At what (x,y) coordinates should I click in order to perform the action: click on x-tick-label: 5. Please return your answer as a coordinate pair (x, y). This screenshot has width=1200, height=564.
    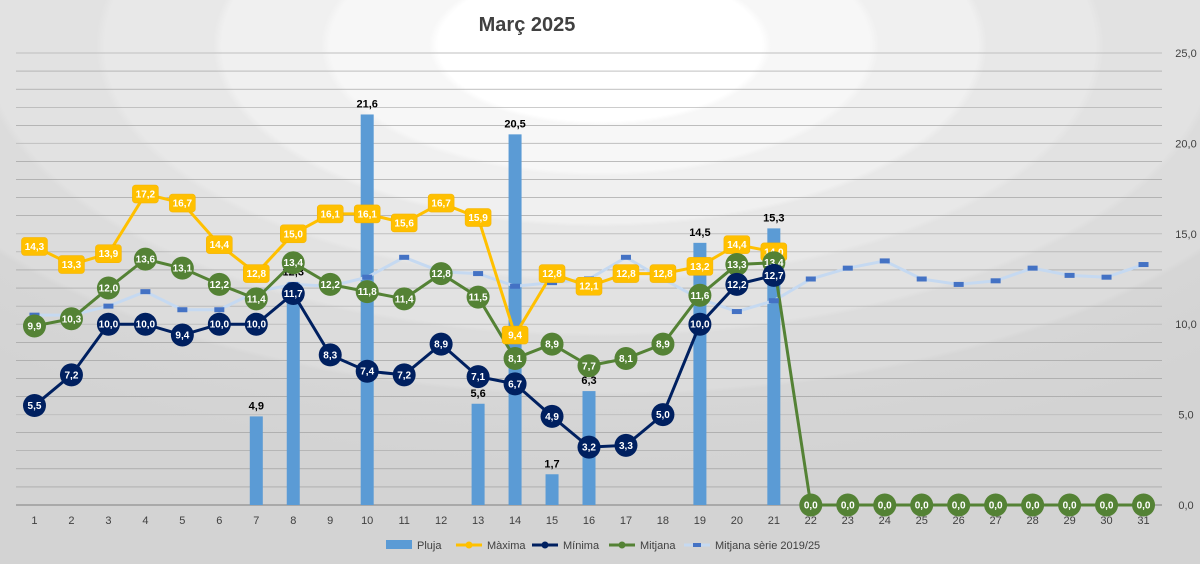
    Looking at the image, I should click on (182, 521).